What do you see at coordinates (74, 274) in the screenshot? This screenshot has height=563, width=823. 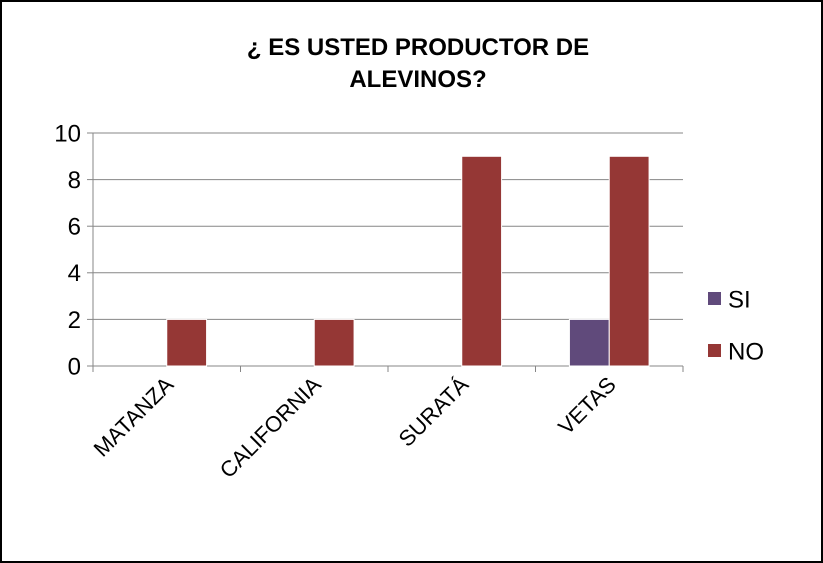 I see `y-tick-label: 4` at bounding box center [74, 274].